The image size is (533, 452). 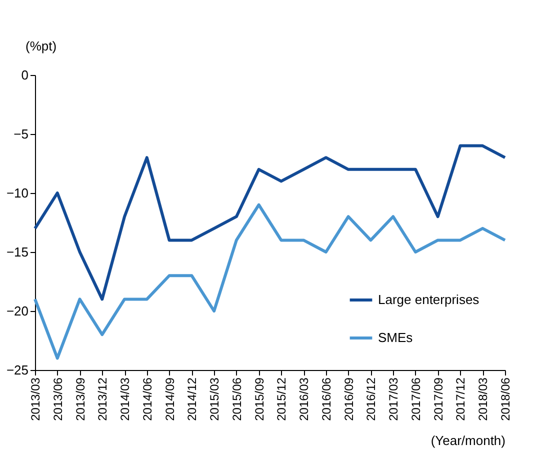 I want to click on x-tick-label: 2013/06, so click(x=57, y=399).